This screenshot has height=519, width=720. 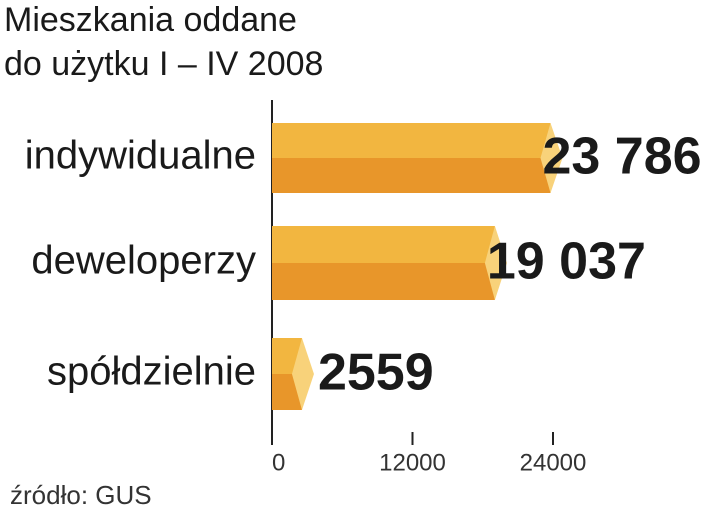 What do you see at coordinates (566, 262) in the screenshot?
I see `value-label: 19 037` at bounding box center [566, 262].